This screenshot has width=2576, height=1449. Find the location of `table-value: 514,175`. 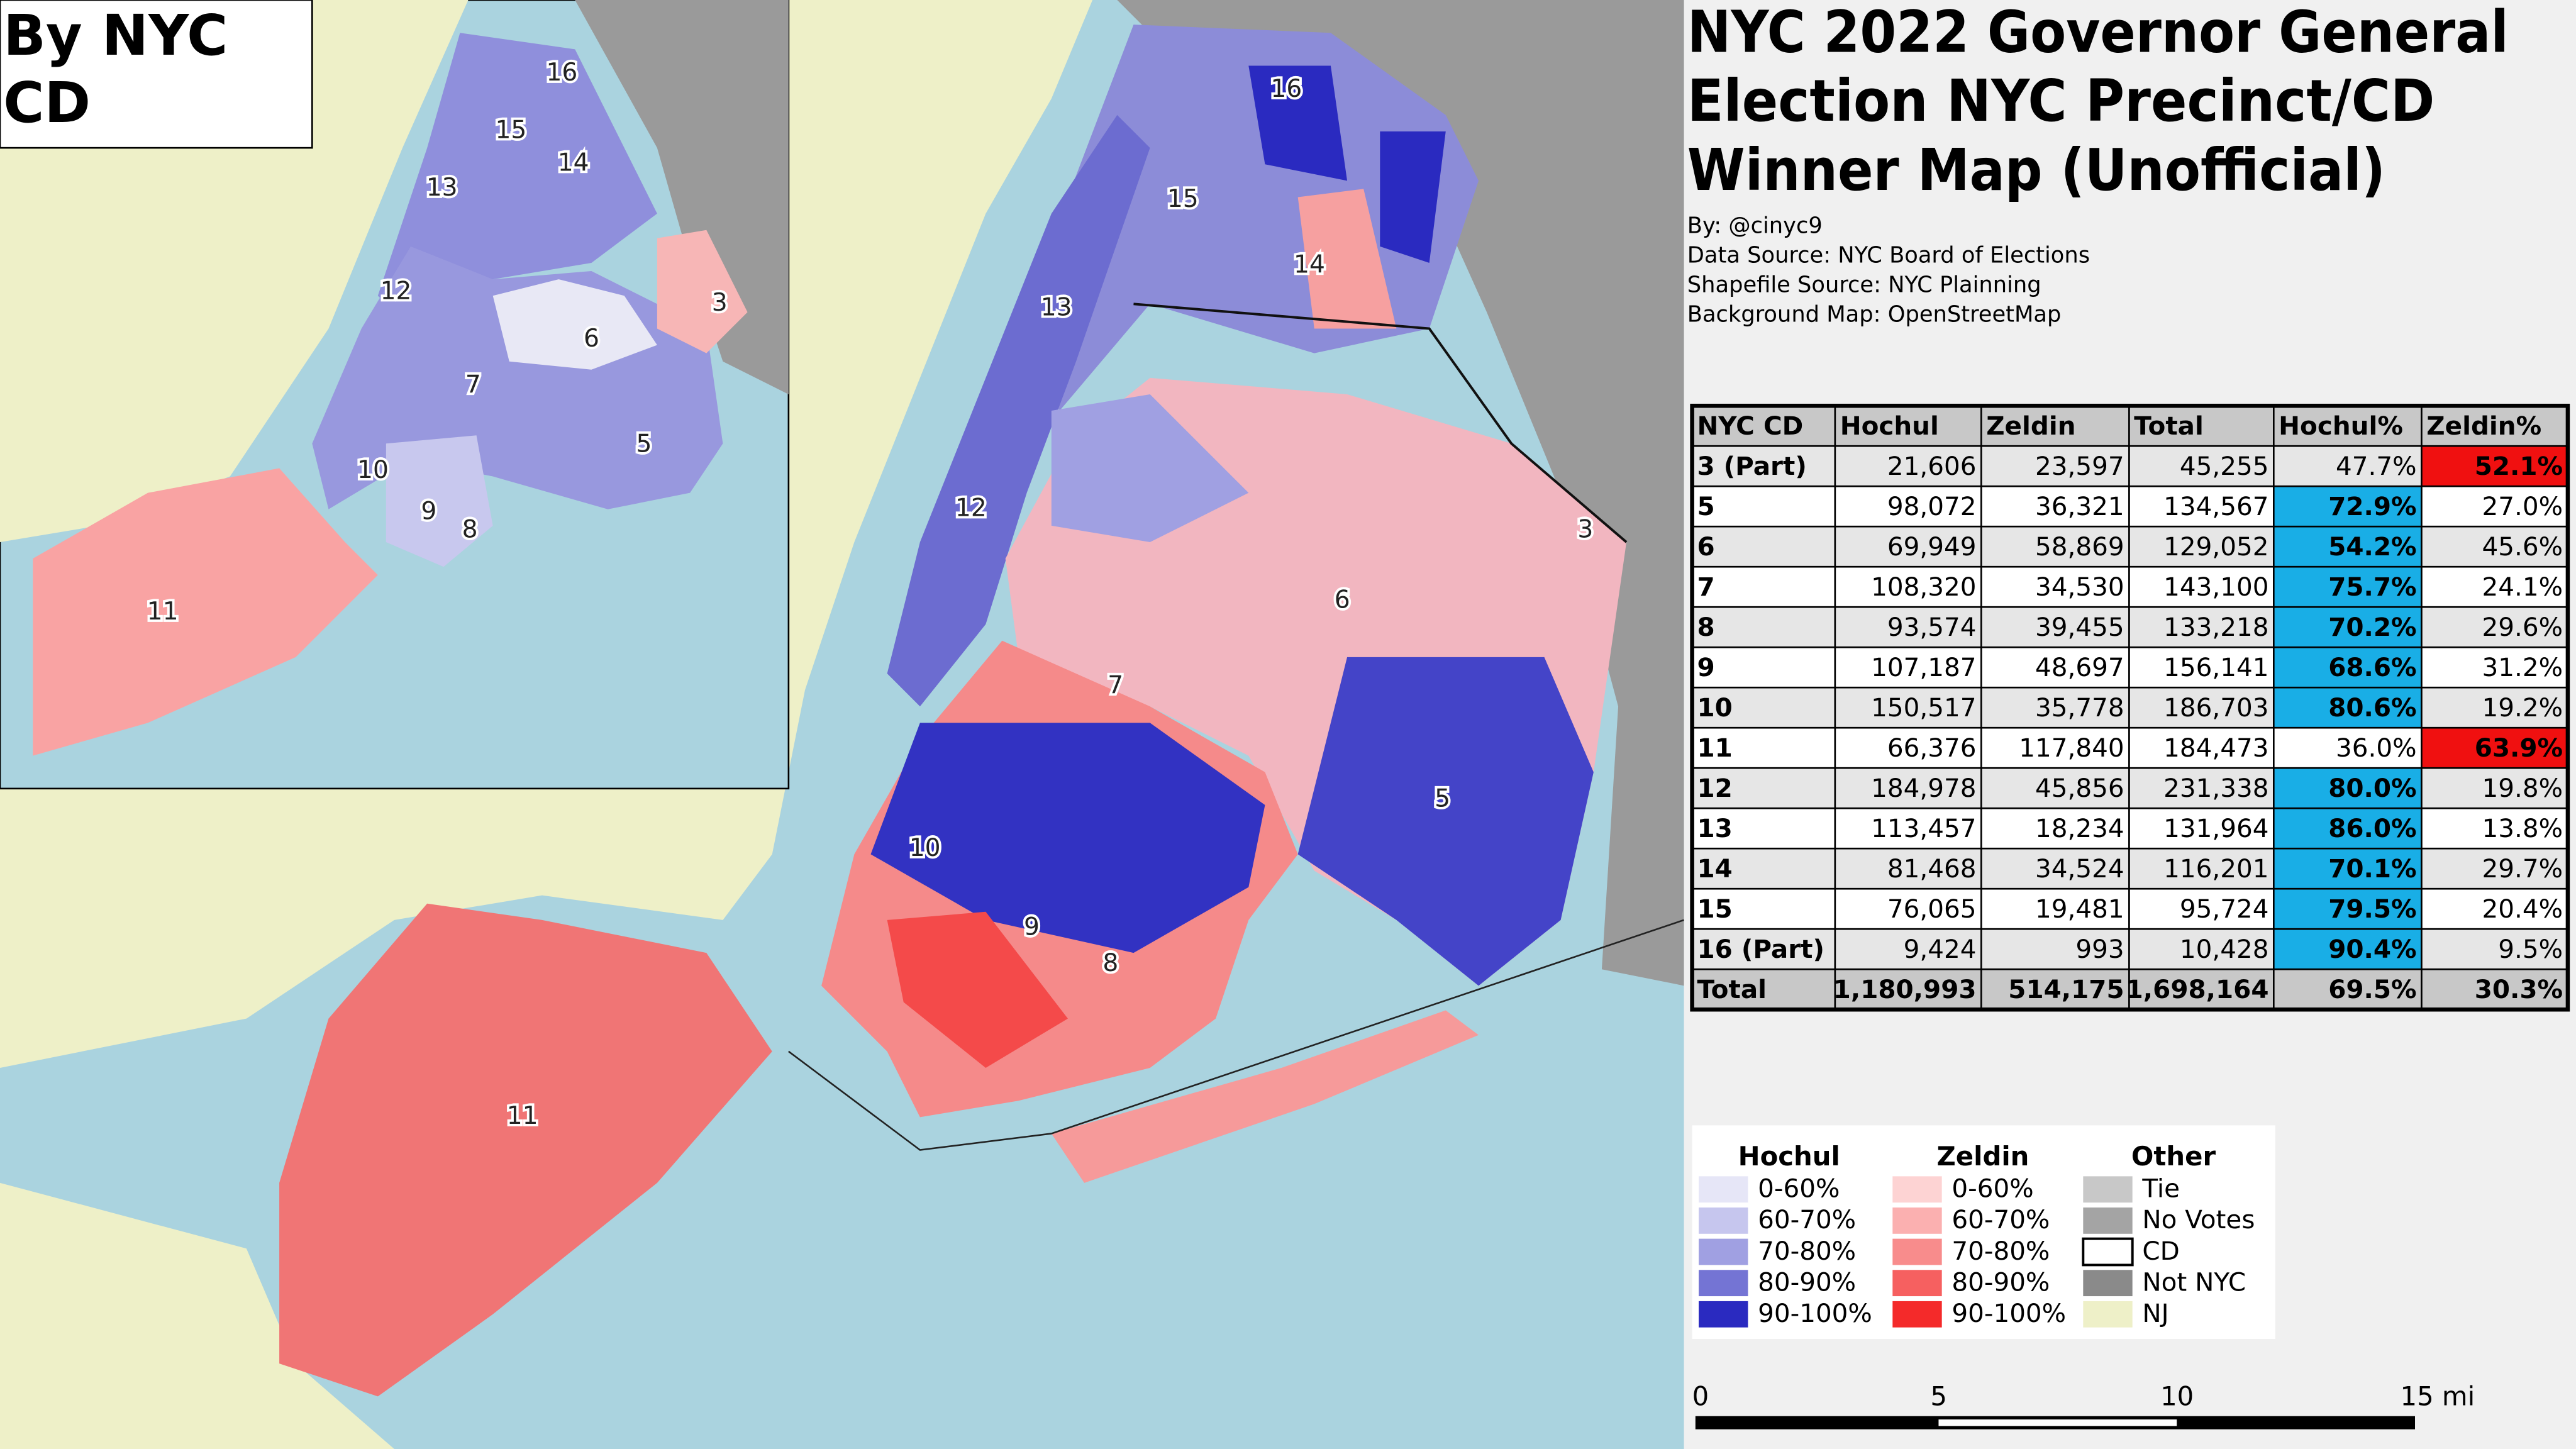

table-value: 514,175 is located at coordinates (2066, 989).